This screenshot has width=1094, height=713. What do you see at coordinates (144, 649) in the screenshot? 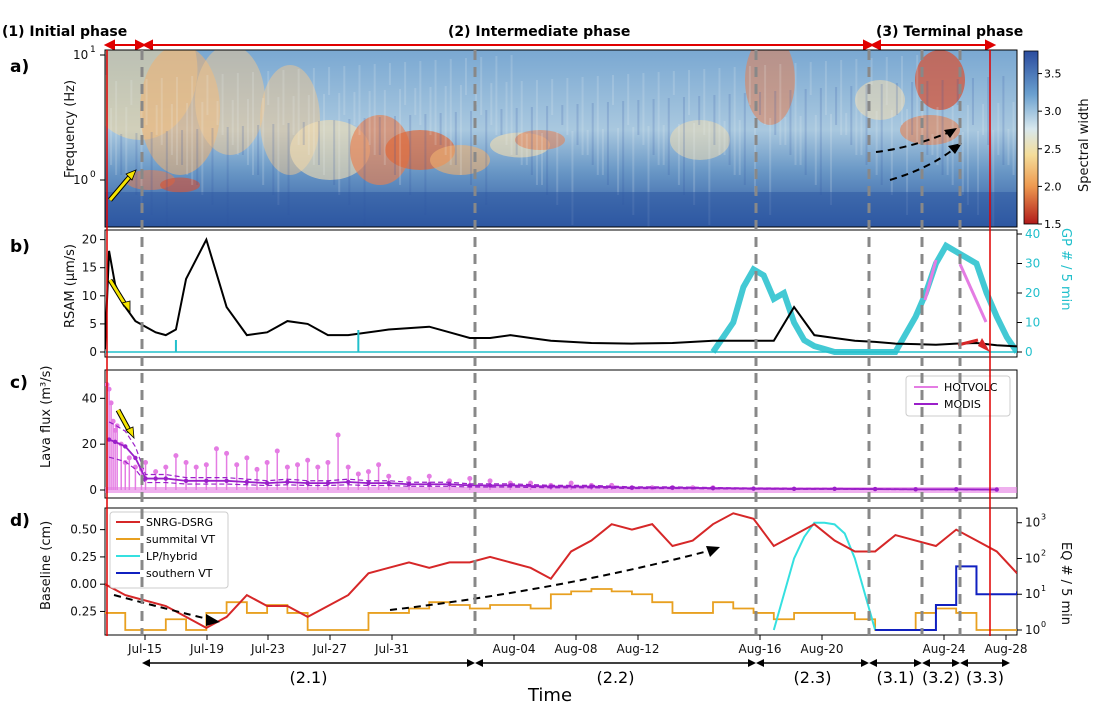
I see `x-tick-label: Jul-15` at bounding box center [144, 649].